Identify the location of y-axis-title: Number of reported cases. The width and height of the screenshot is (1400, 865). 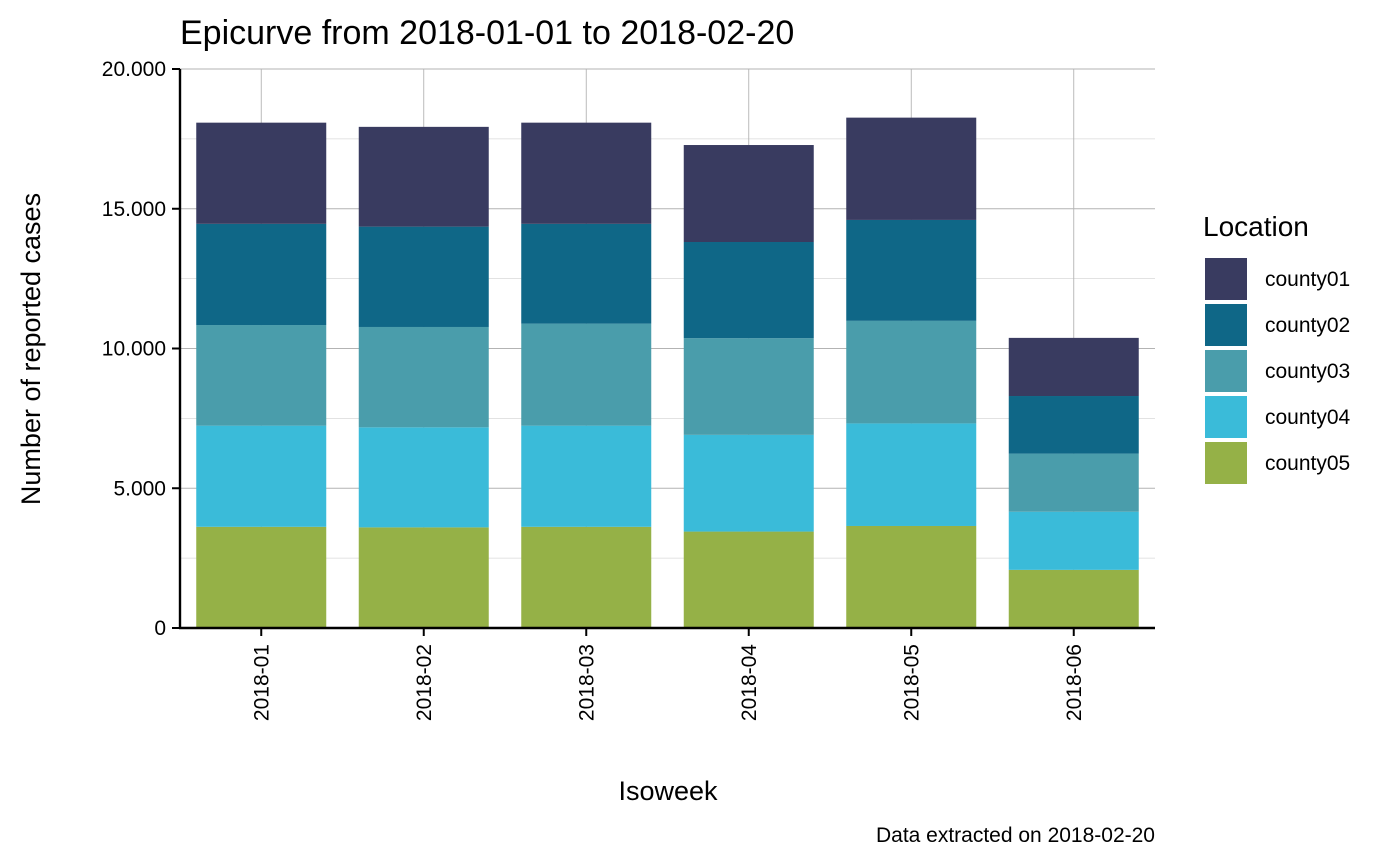
(31, 349).